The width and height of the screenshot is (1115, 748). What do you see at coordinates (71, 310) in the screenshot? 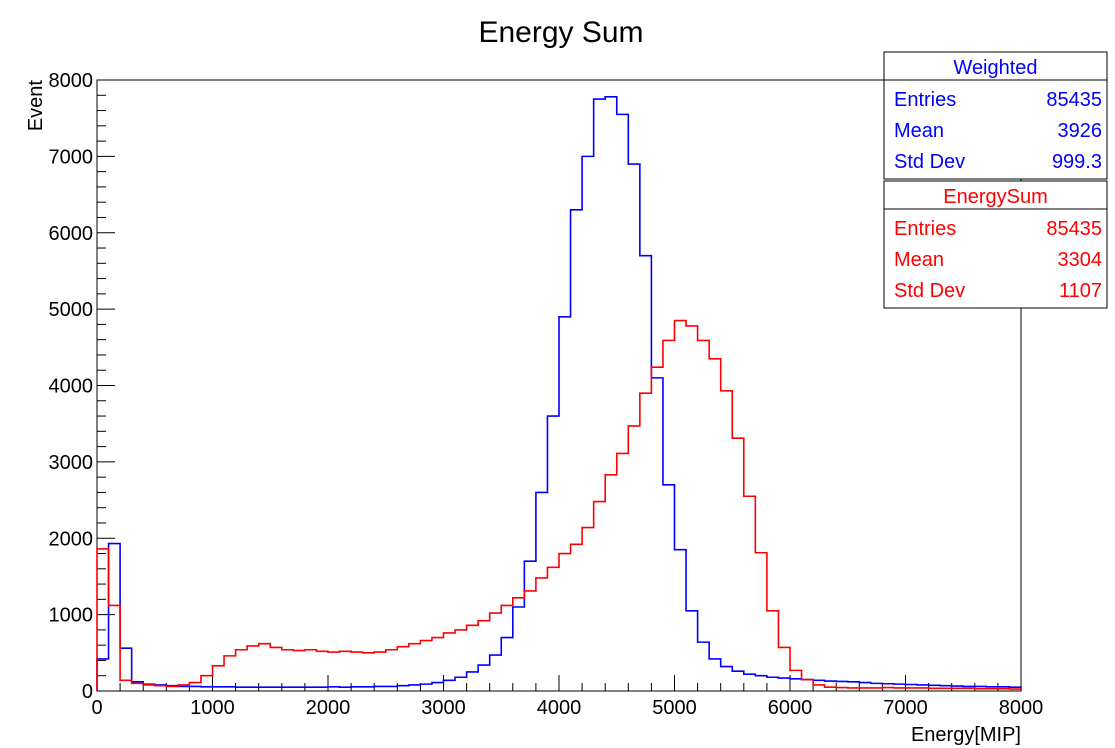
I see `y-tick-label: 5000` at bounding box center [71, 310].